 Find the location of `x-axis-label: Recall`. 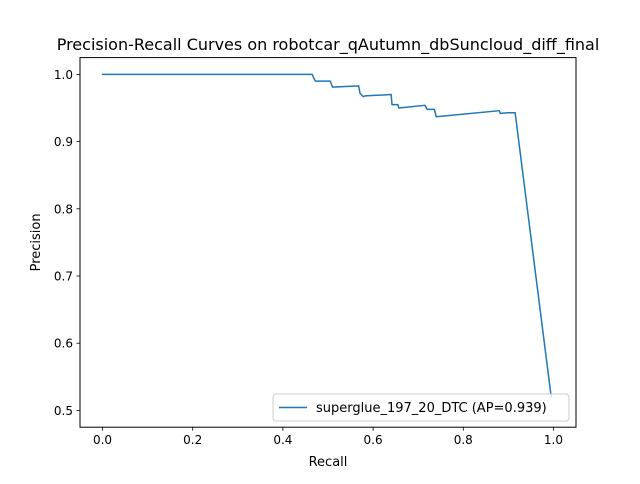

x-axis-label: Recall is located at coordinates (328, 462).